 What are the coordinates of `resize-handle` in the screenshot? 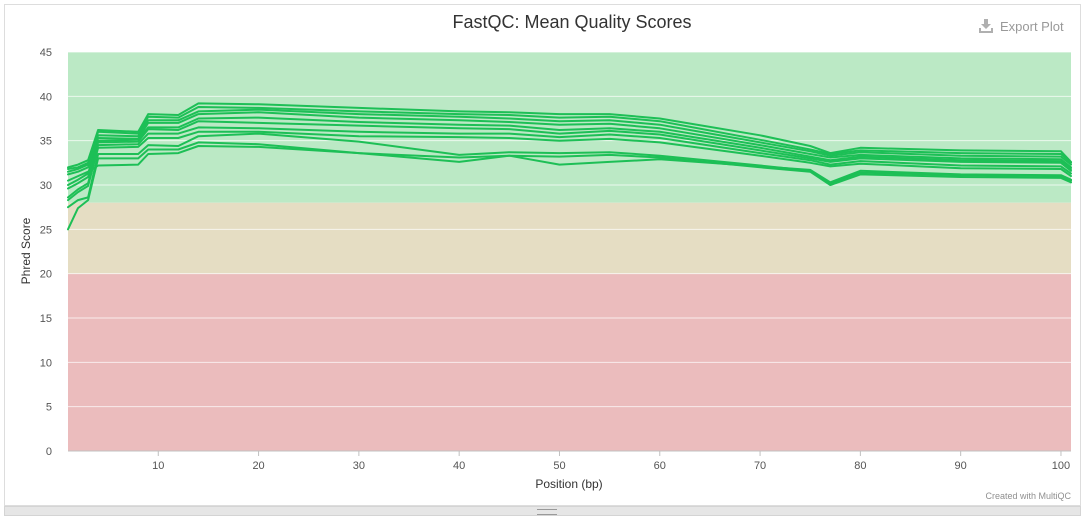 It's located at (542, 511).